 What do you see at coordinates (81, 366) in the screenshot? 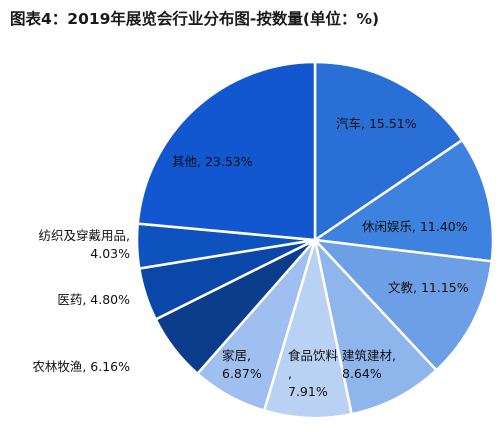
I see `slice-label-7: 农林牧渔, 6.16%` at bounding box center [81, 366].